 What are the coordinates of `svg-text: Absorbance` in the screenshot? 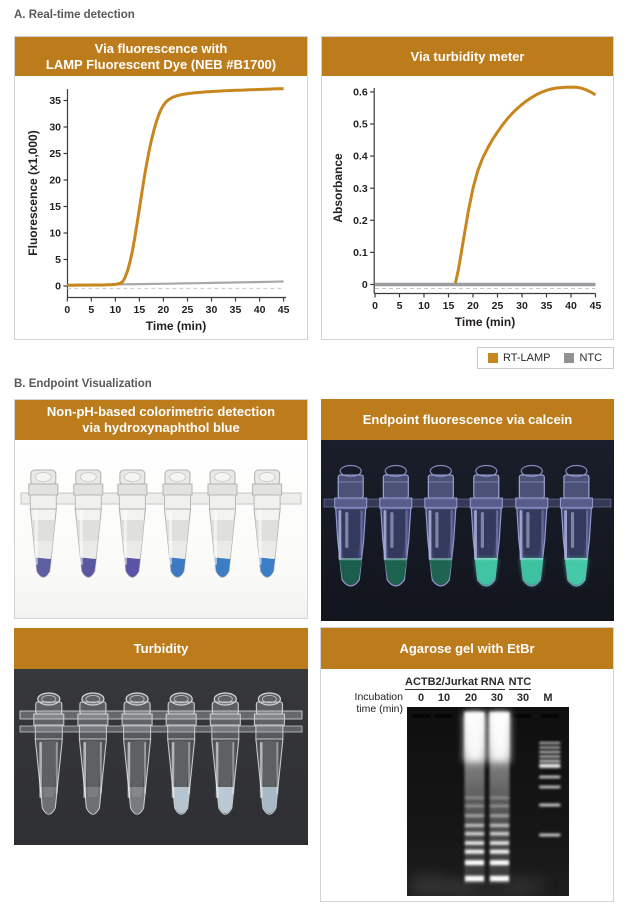 It's located at (338, 188).